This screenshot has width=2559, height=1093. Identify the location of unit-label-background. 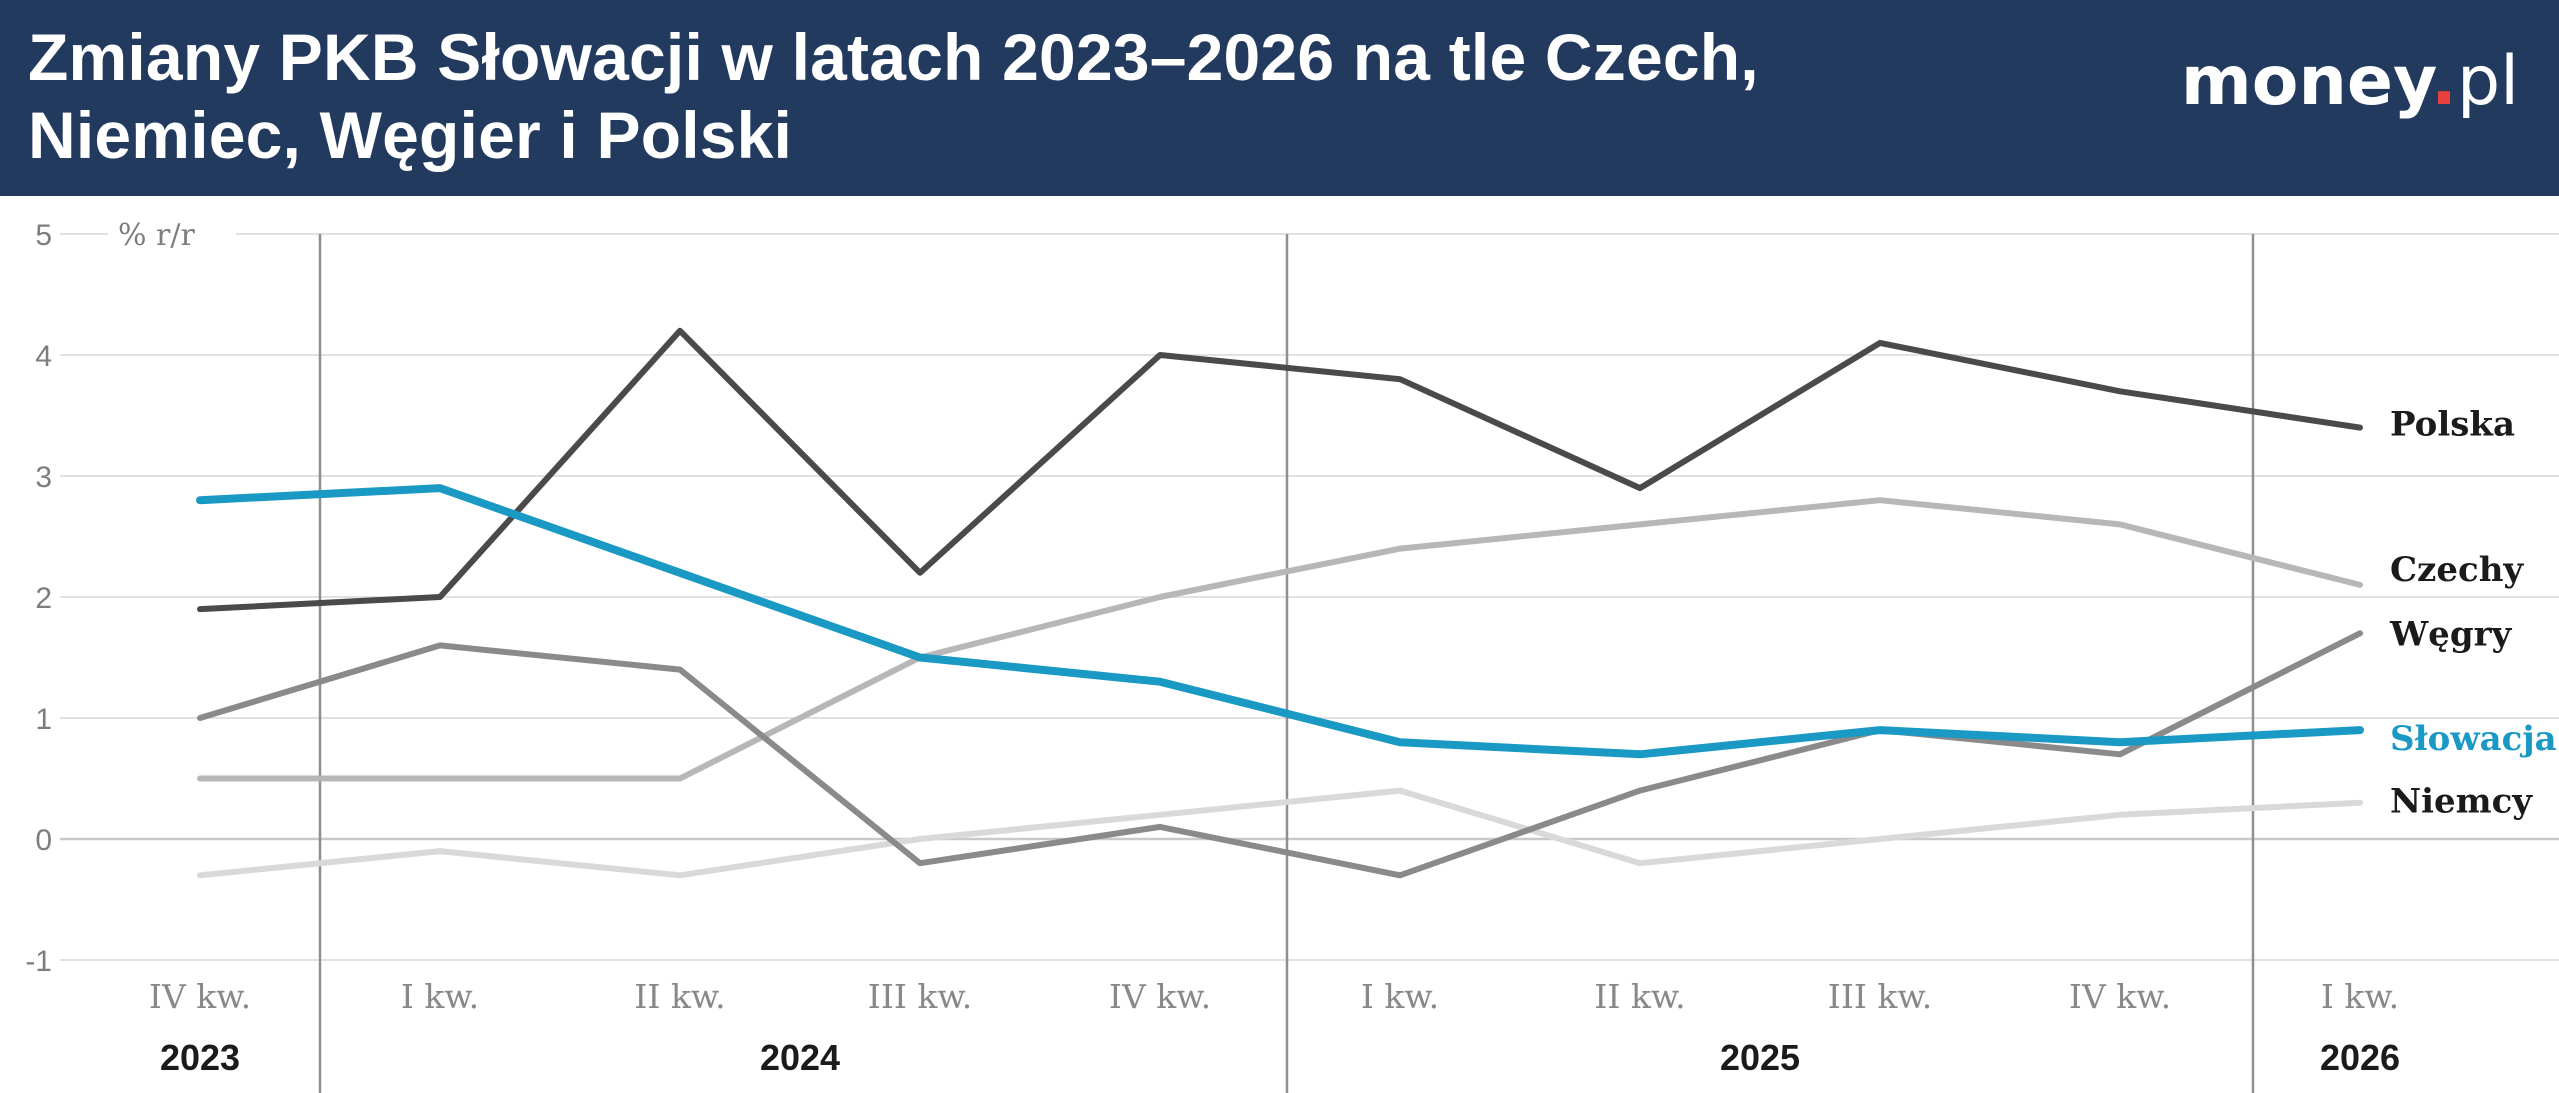
(172, 234).